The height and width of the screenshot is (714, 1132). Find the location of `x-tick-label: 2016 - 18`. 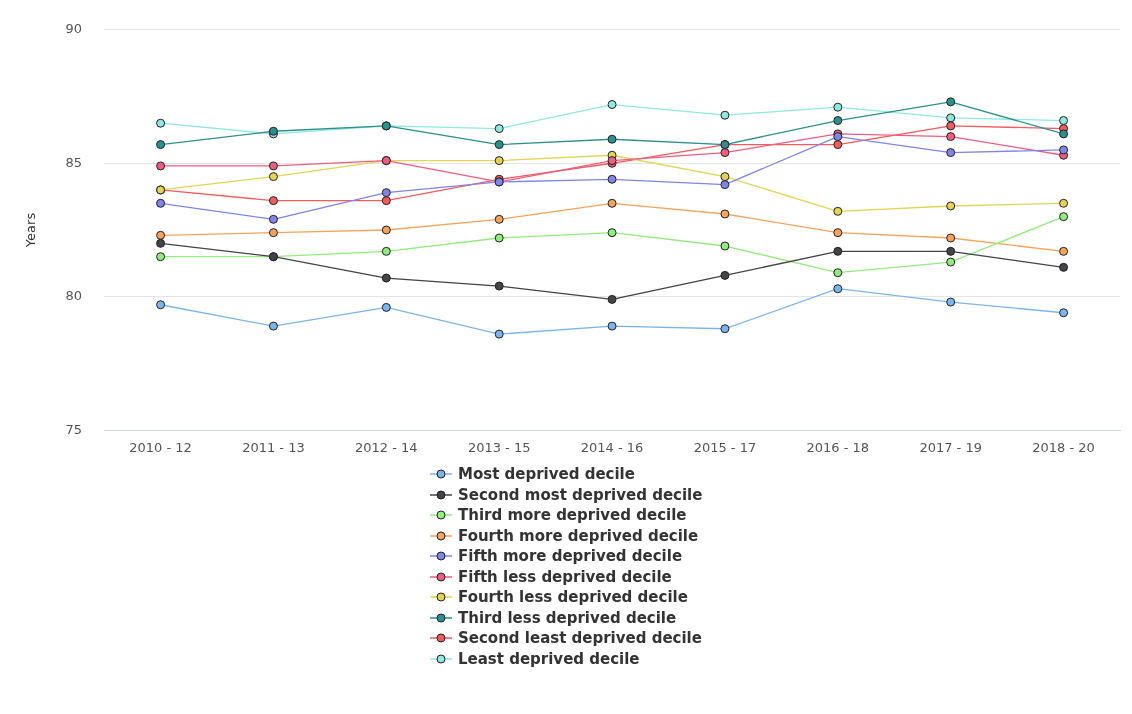

x-tick-label: 2016 - 18 is located at coordinates (838, 448).